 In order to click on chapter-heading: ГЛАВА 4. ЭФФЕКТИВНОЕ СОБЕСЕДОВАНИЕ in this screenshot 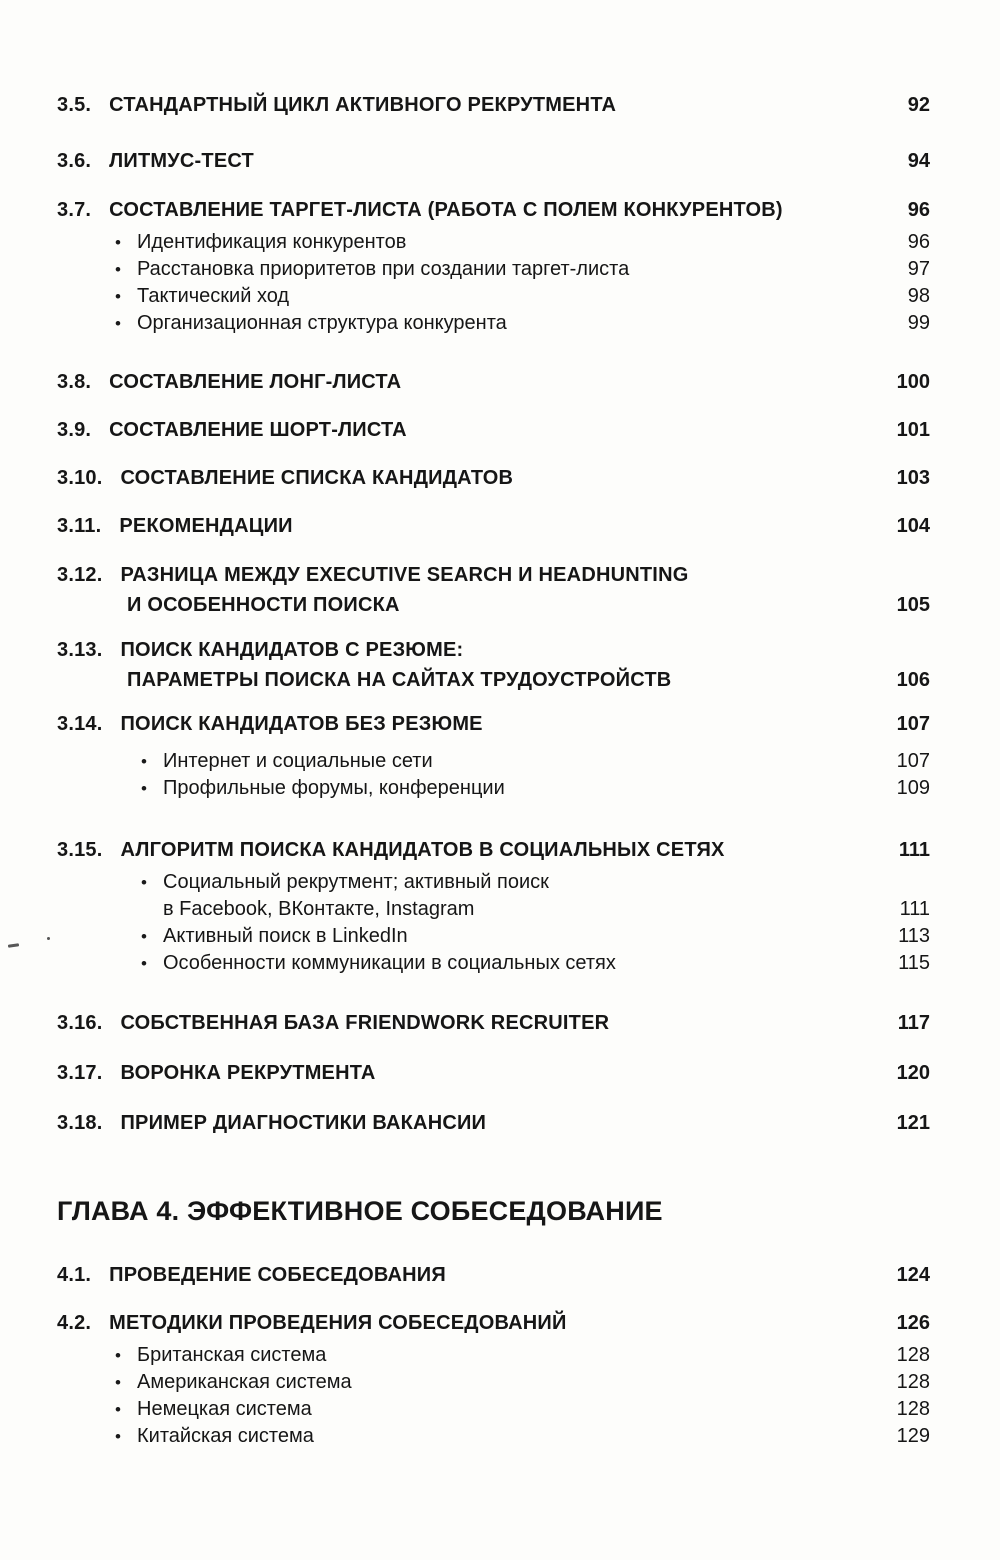, I will do `click(493, 1211)`.